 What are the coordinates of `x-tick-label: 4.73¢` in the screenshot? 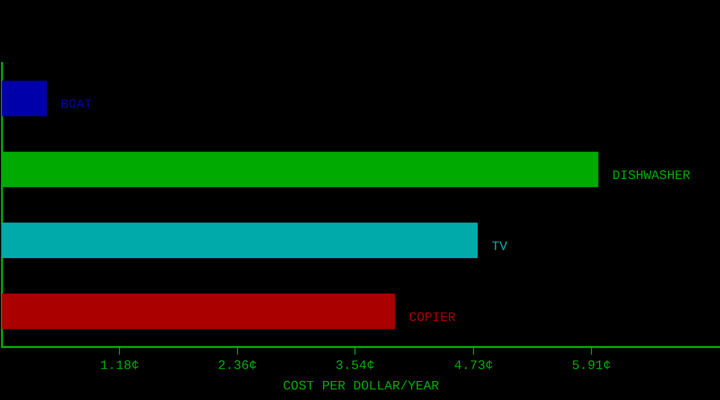 It's located at (474, 366).